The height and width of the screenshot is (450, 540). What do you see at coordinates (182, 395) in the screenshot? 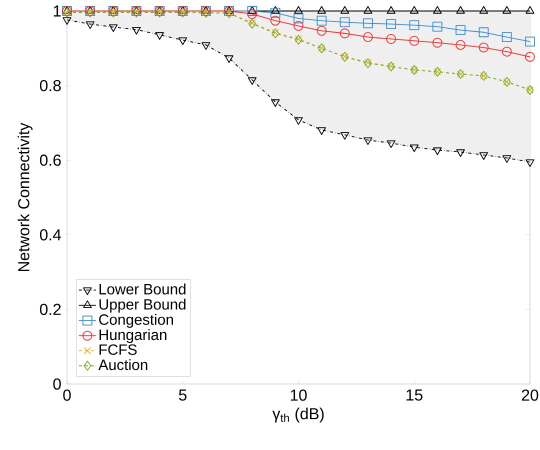
I see `x-tick-label: 5` at bounding box center [182, 395].